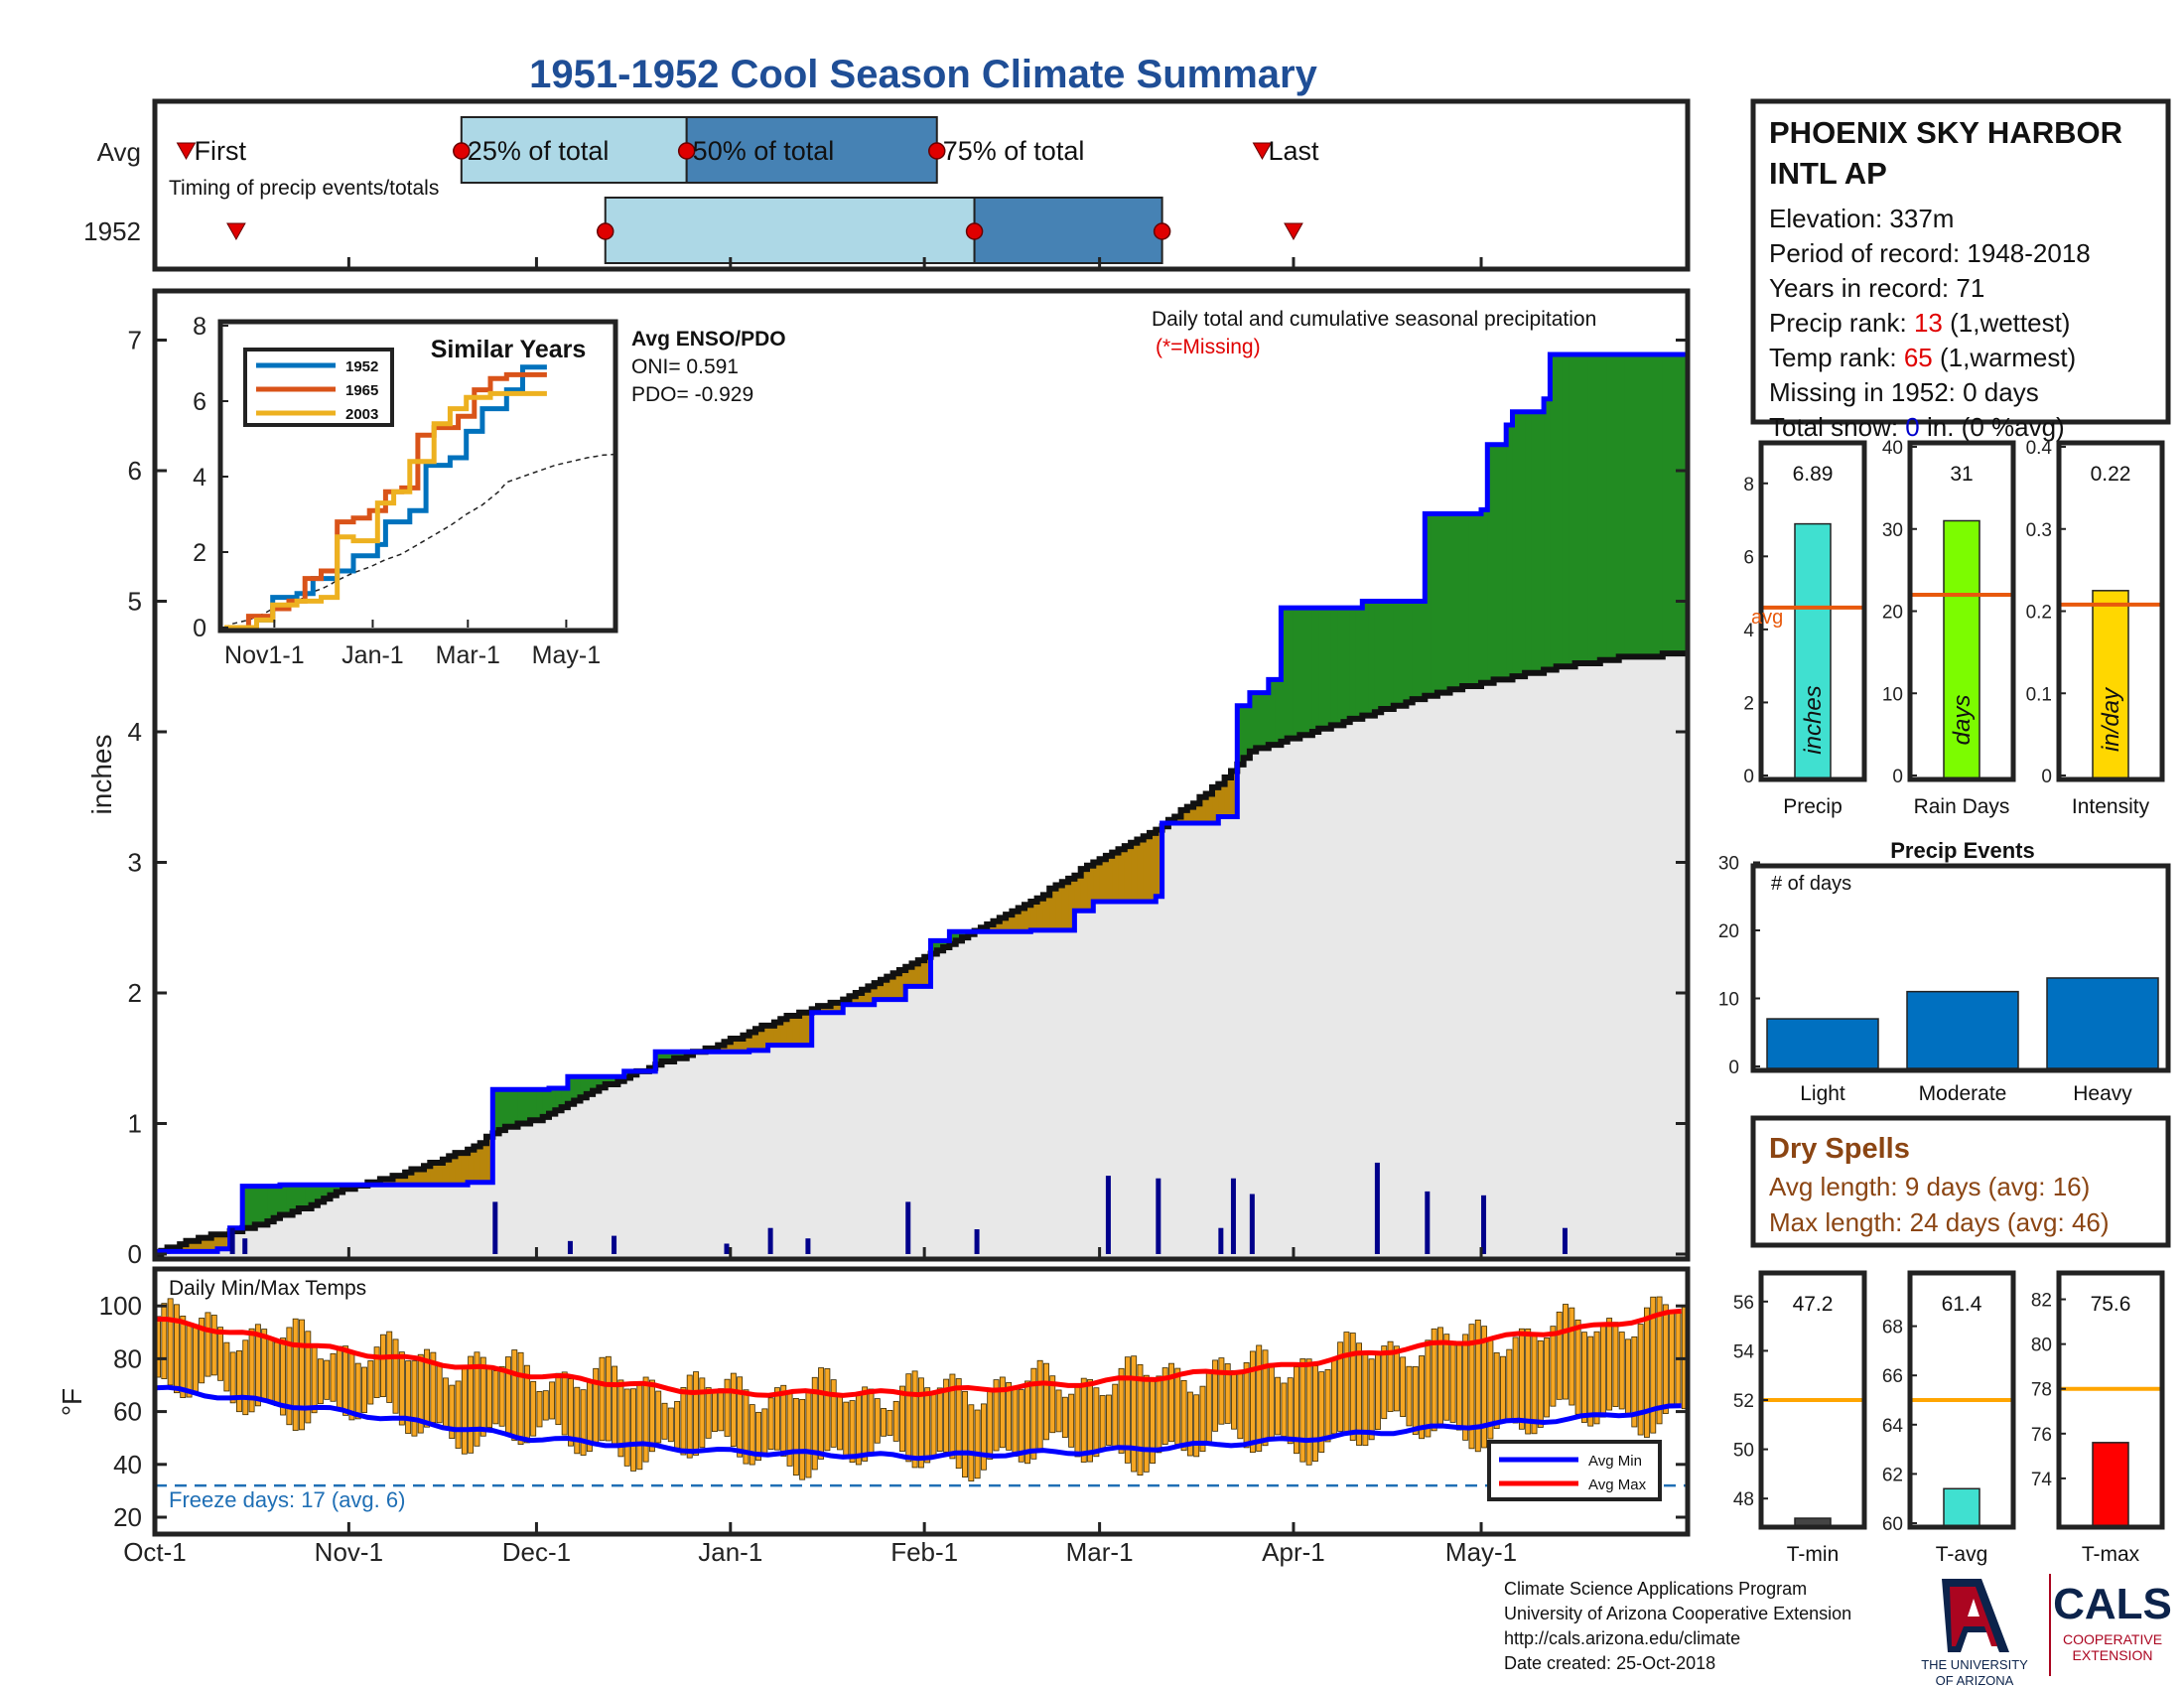 The width and height of the screenshot is (2184, 1688). I want to click on bar-tavg, so click(1961, 1507).